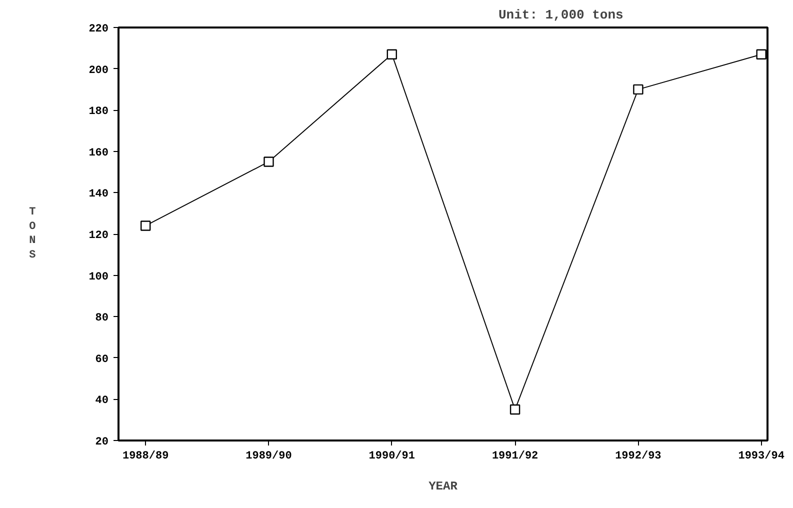 Image resolution: width=793 pixels, height=508 pixels. I want to click on x-tick-label: 1992/93, so click(638, 456).